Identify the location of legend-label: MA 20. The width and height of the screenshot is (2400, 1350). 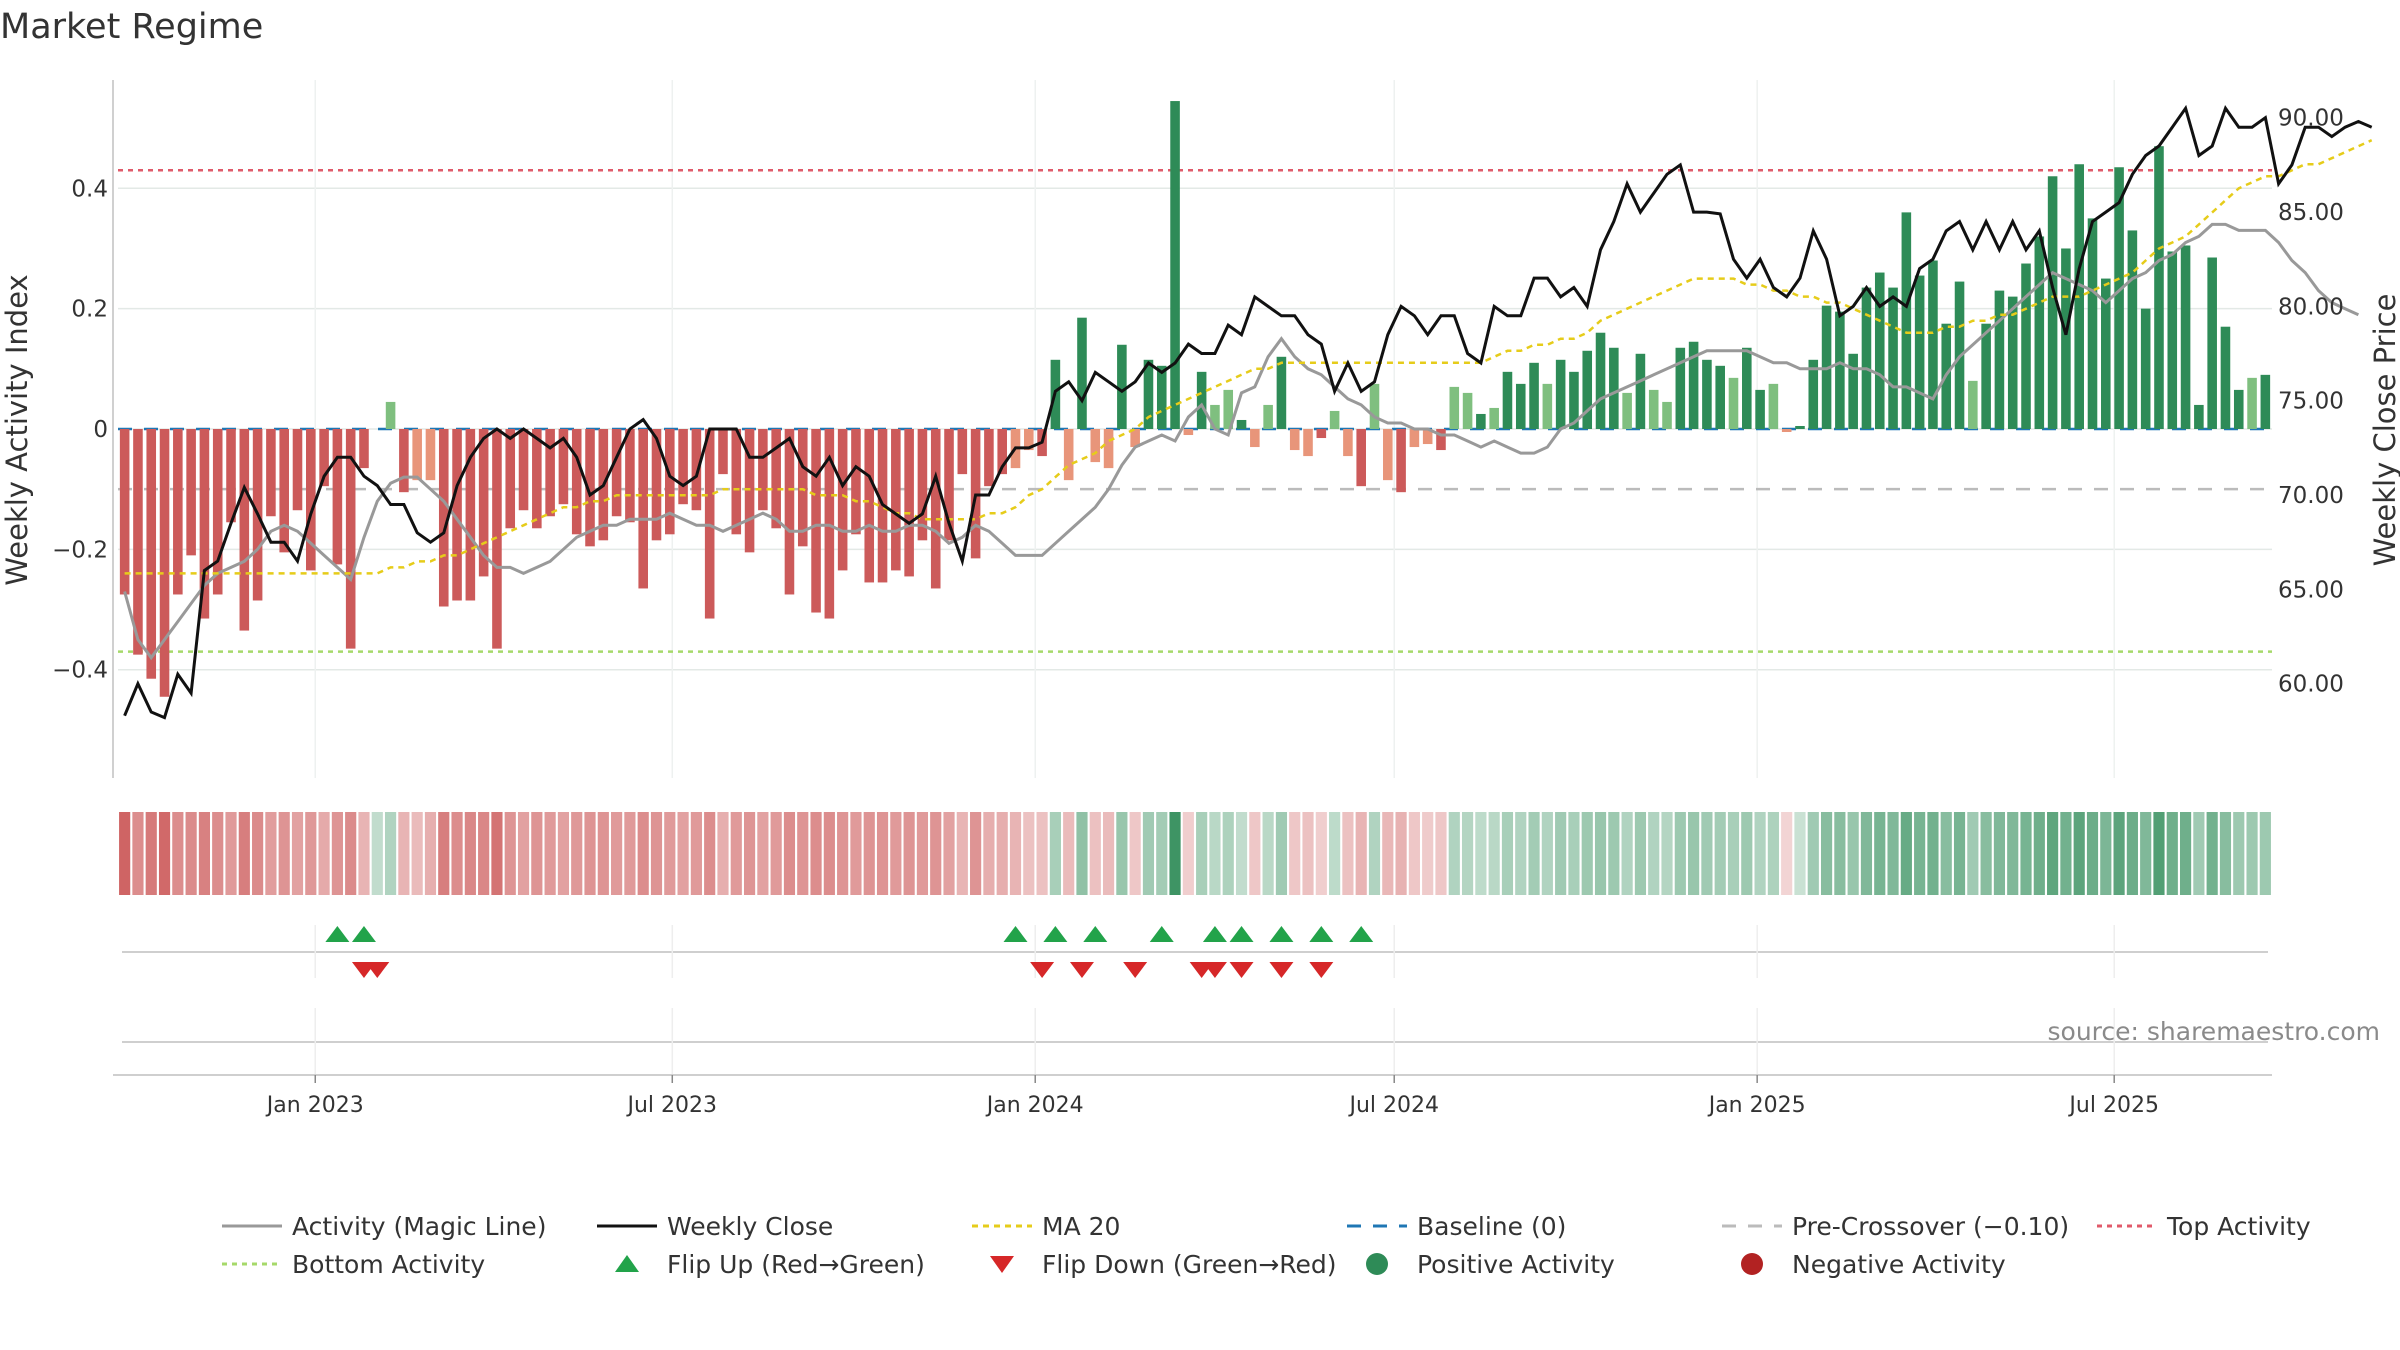
(1081, 1226).